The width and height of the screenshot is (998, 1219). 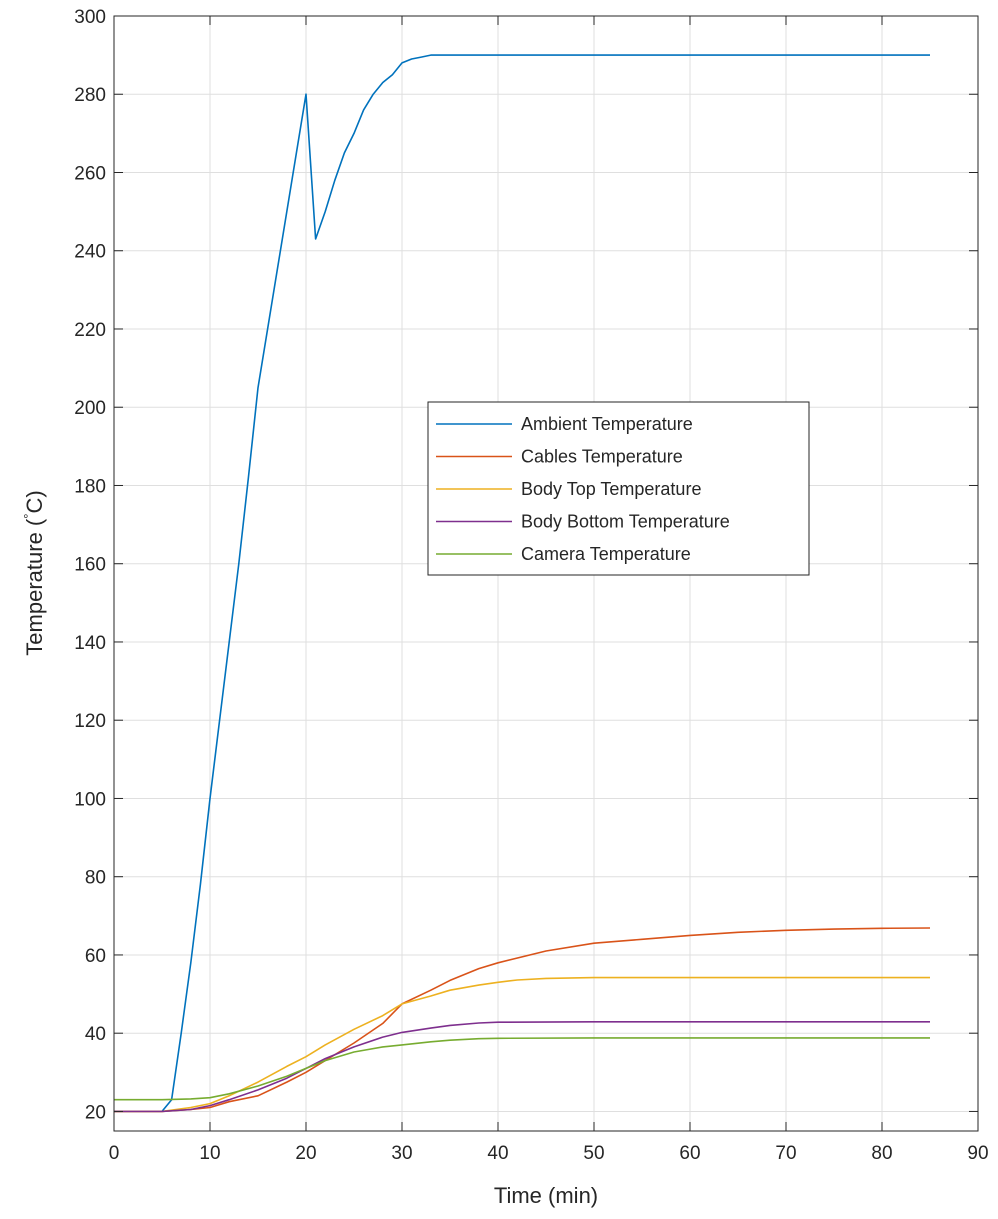 I want to click on x-tick-label: 30, so click(x=401, y=1153).